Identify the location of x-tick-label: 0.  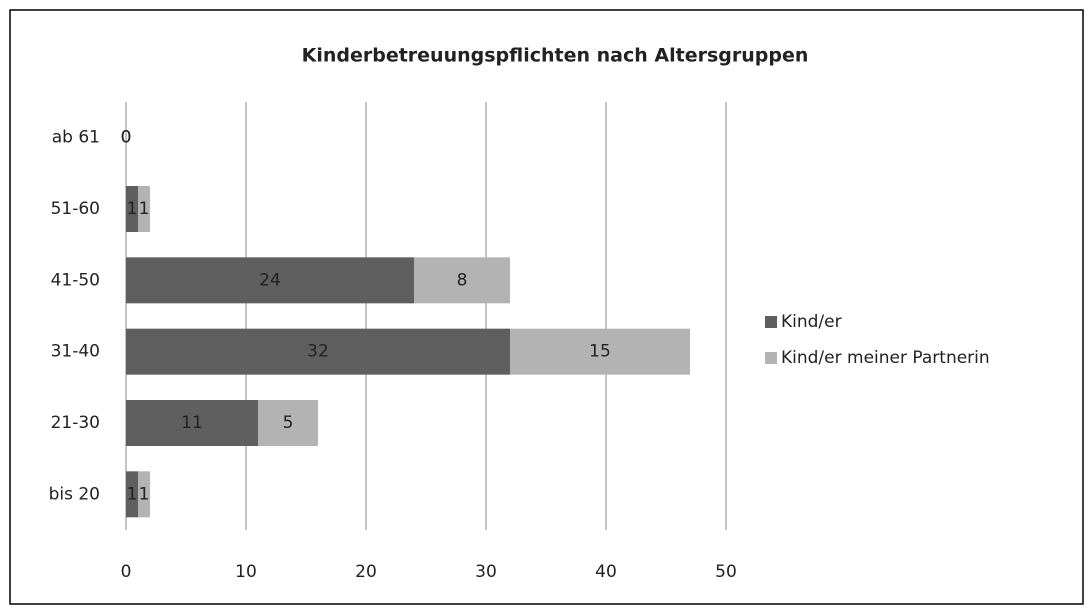
(126, 572).